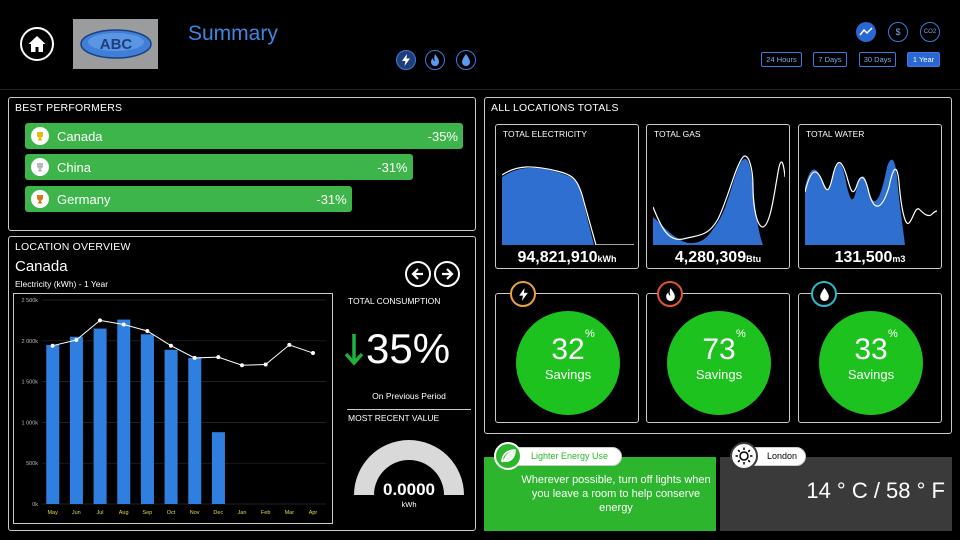 The width and height of the screenshot is (960, 540). I want to click on total-water-tile: TOTAL WATER 131,500m3, so click(870, 196).